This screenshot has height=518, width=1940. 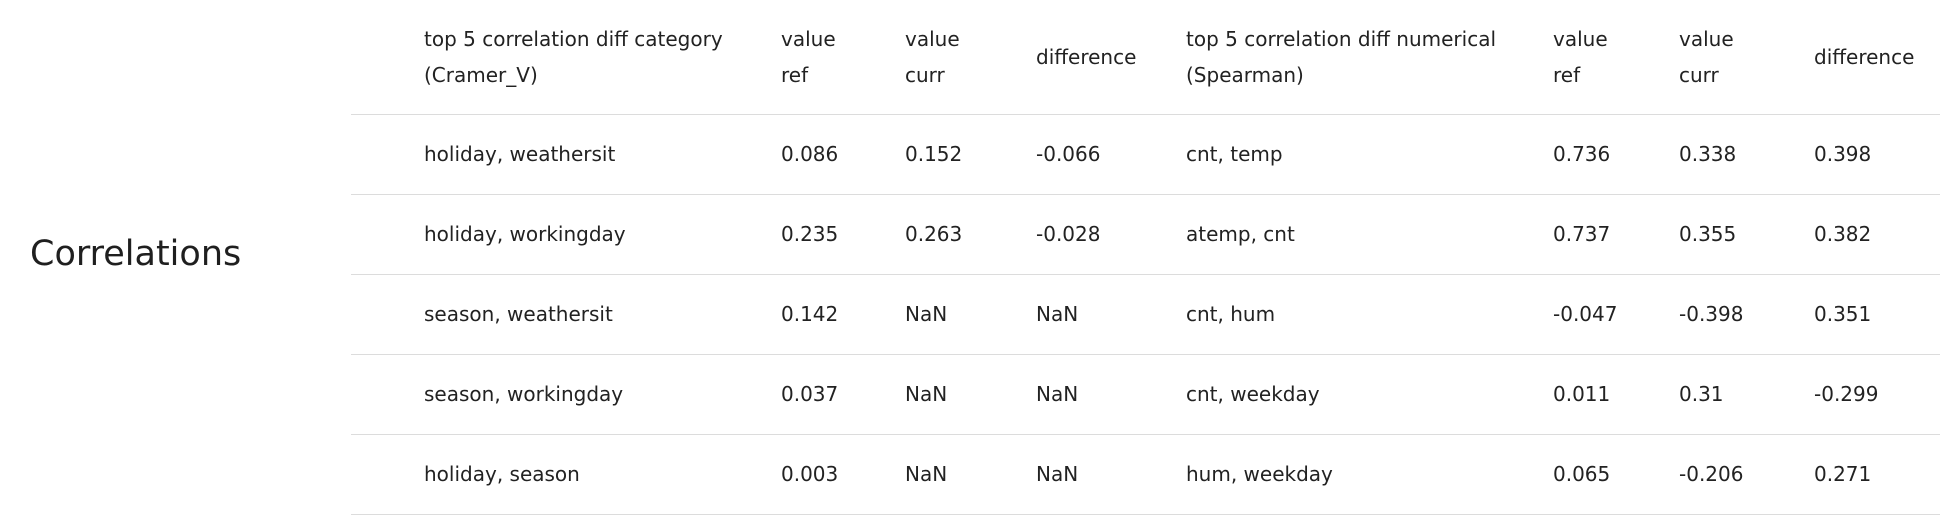 What do you see at coordinates (810, 234) in the screenshot?
I see `cell-cat-value-ref: 0.235` at bounding box center [810, 234].